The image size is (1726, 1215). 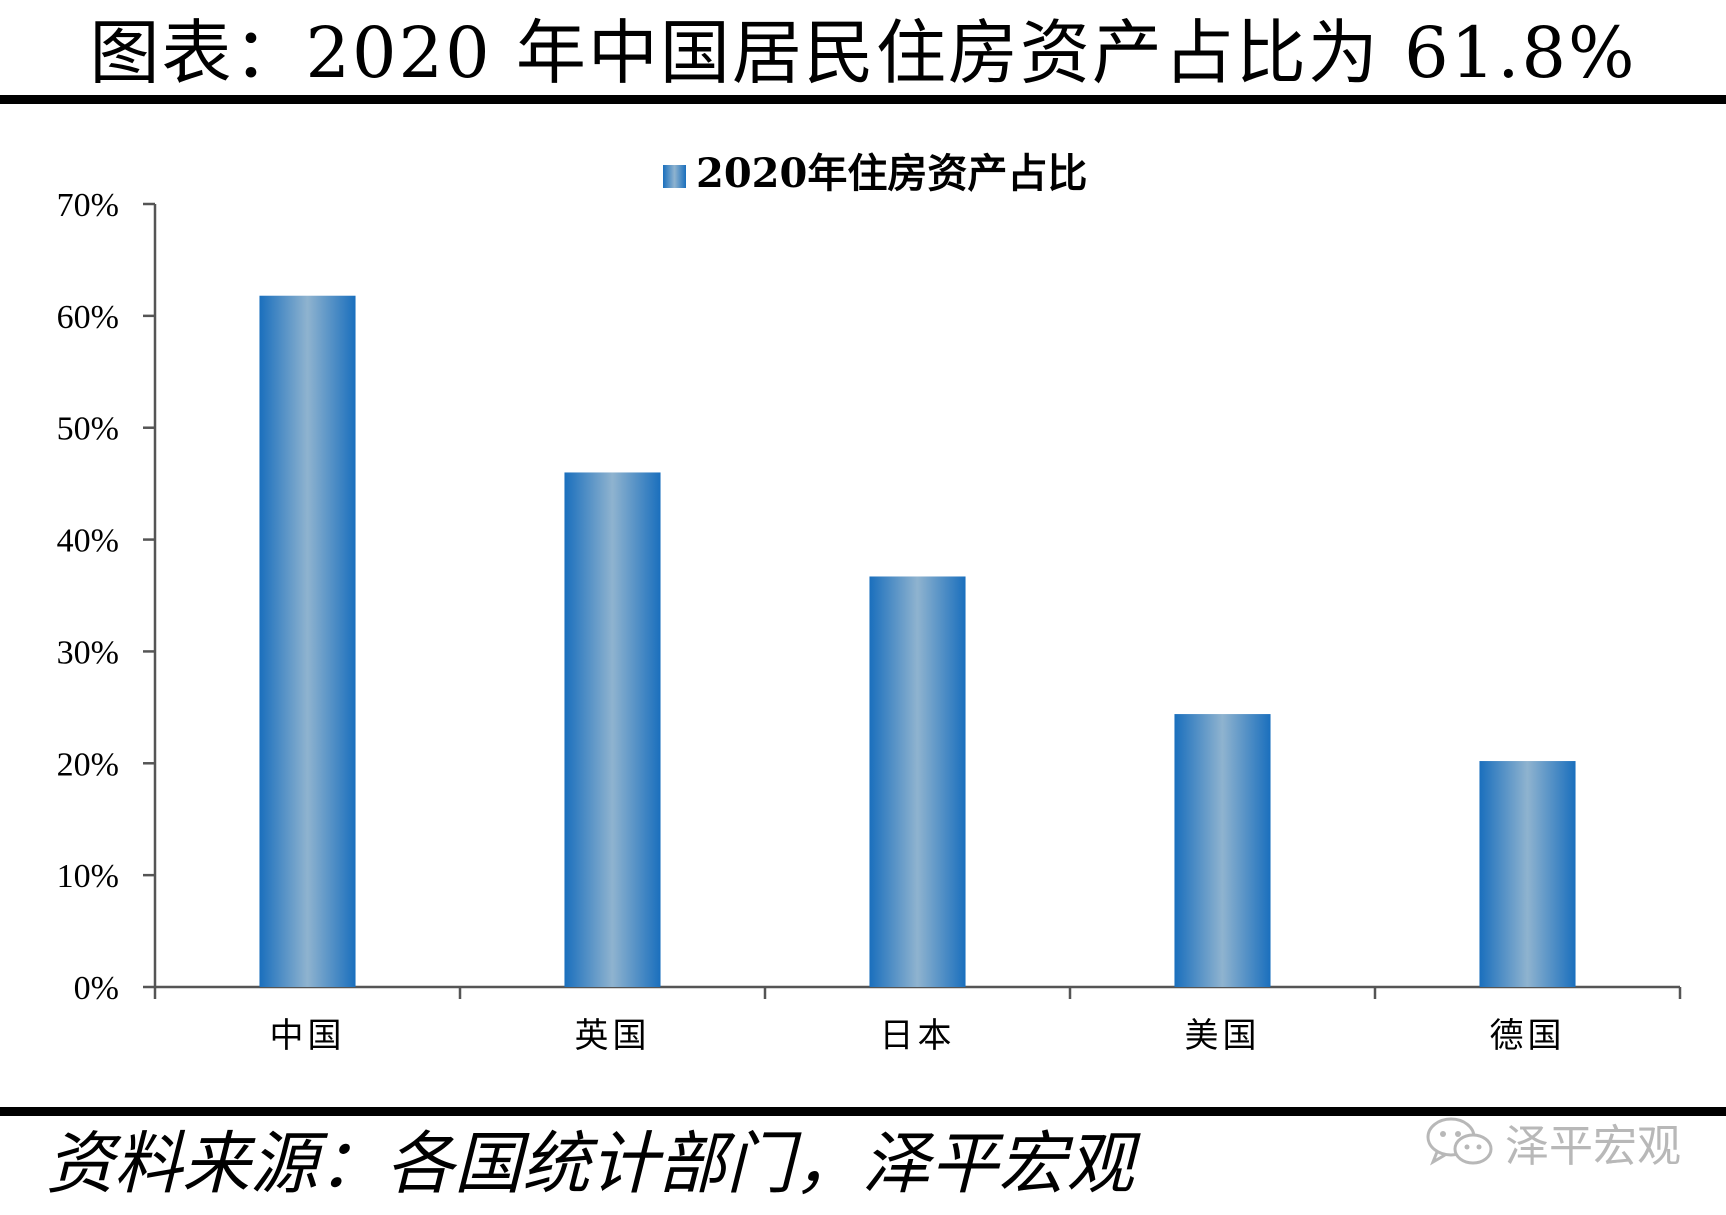 I want to click on y-axis: 0% 10% 20% 30% 40% 50% 60% 70%, so click(x=107, y=597).